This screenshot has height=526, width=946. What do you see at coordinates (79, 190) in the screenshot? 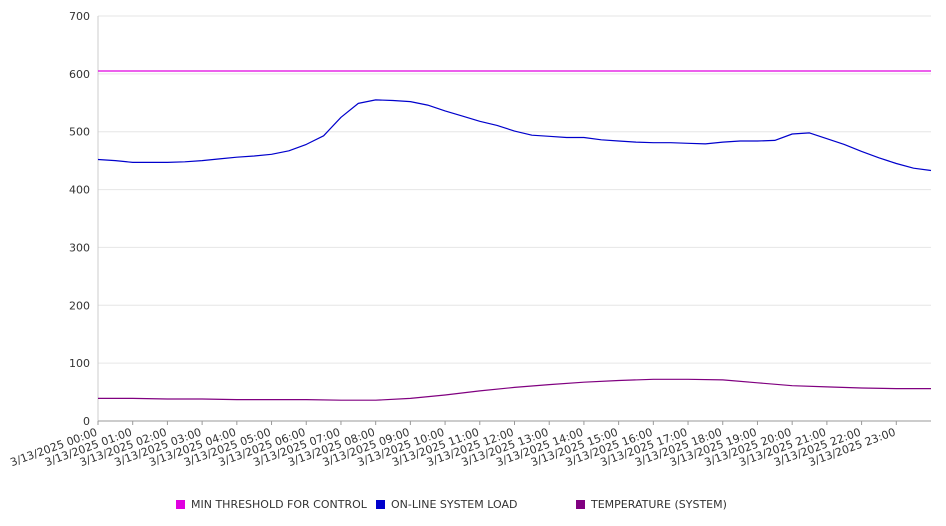
I see `y-tick-label: 400` at bounding box center [79, 190].